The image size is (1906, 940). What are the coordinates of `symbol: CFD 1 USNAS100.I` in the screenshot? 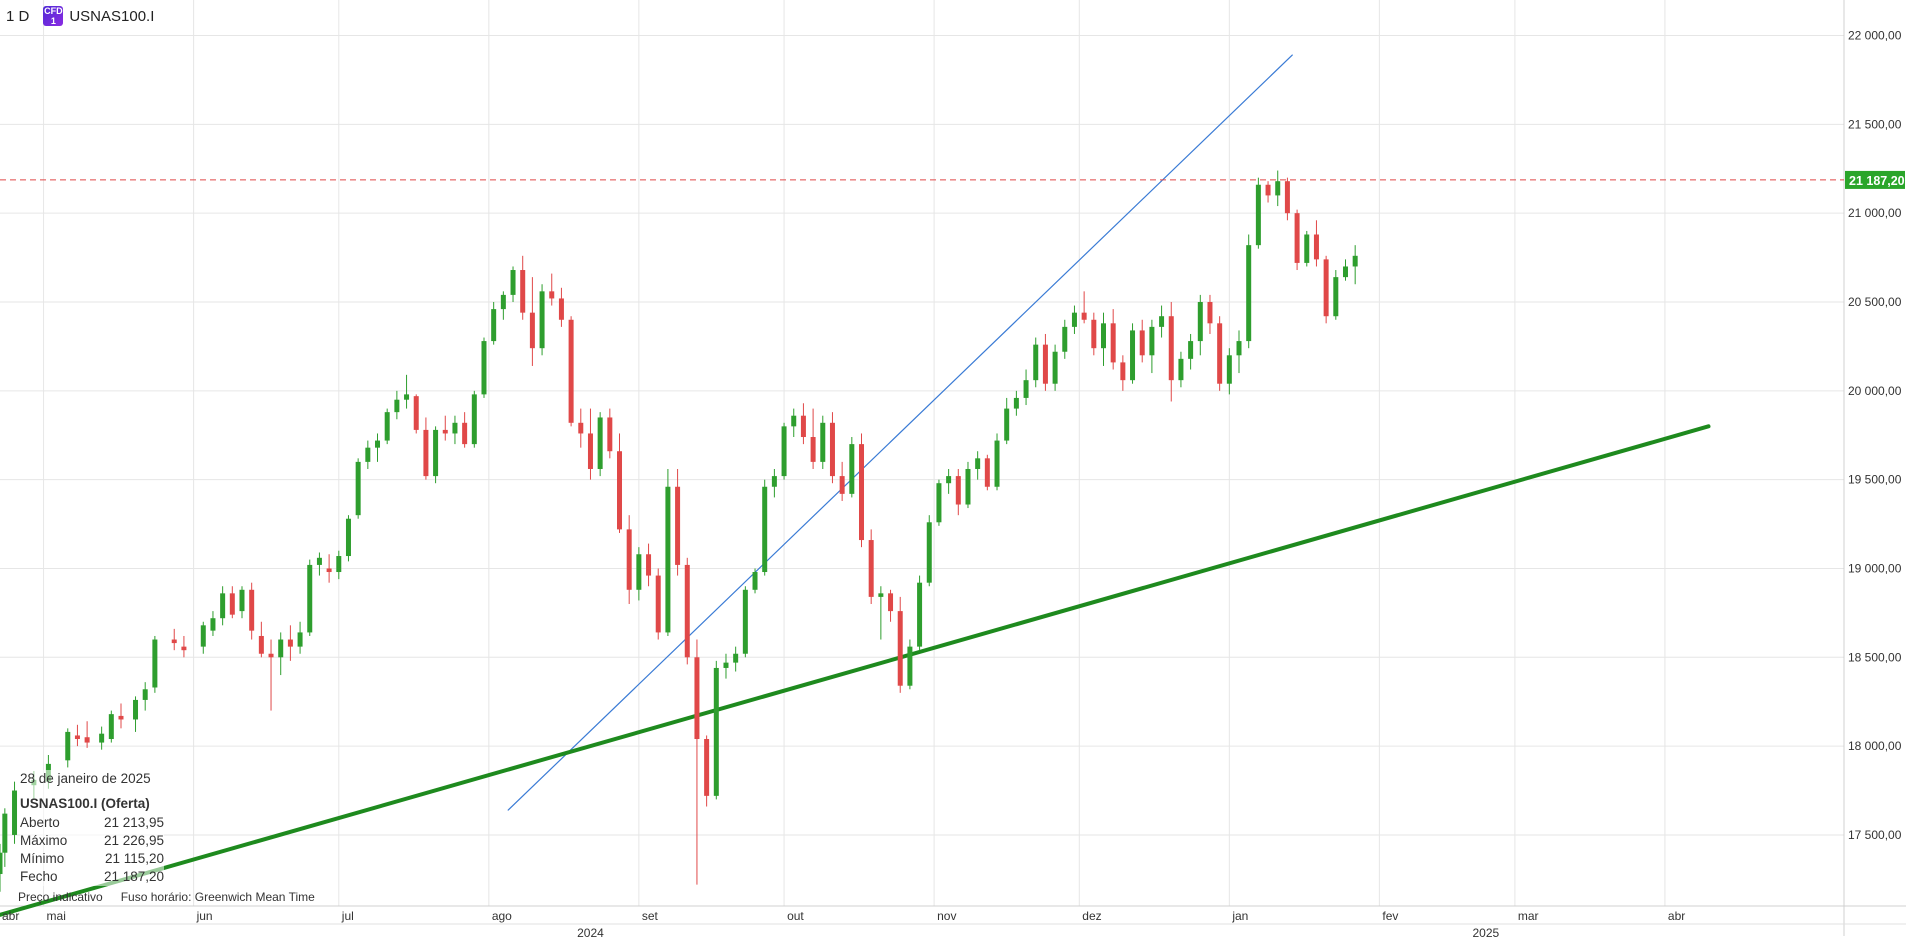 It's located at (98, 16).